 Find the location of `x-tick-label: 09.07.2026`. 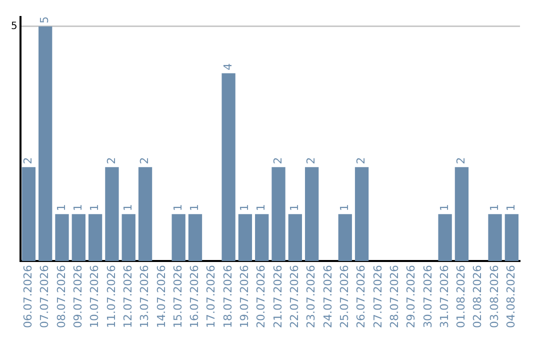

x-tick-label: 09.07.2026 is located at coordinates (78, 296).